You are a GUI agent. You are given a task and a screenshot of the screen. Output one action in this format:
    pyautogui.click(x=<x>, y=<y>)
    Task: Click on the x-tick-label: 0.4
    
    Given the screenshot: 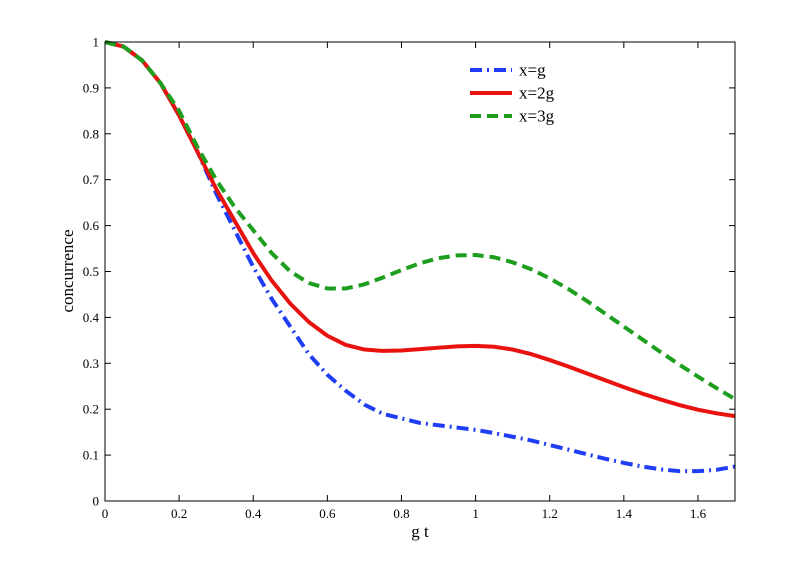 What is the action you would take?
    pyautogui.click(x=253, y=513)
    